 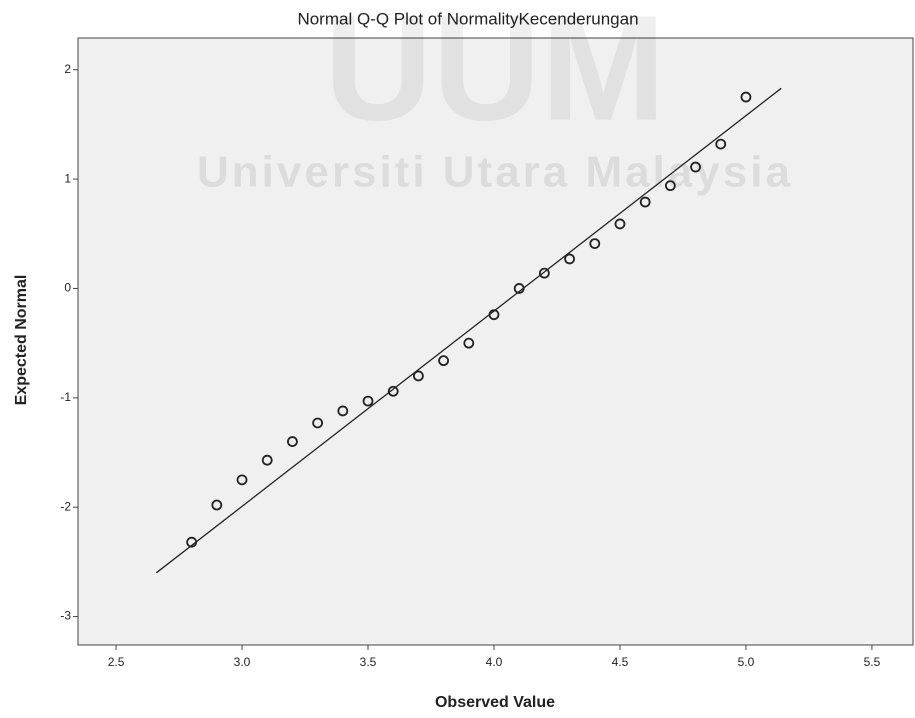 What do you see at coordinates (494, 662) in the screenshot?
I see `x-tick-label: 4.0` at bounding box center [494, 662].